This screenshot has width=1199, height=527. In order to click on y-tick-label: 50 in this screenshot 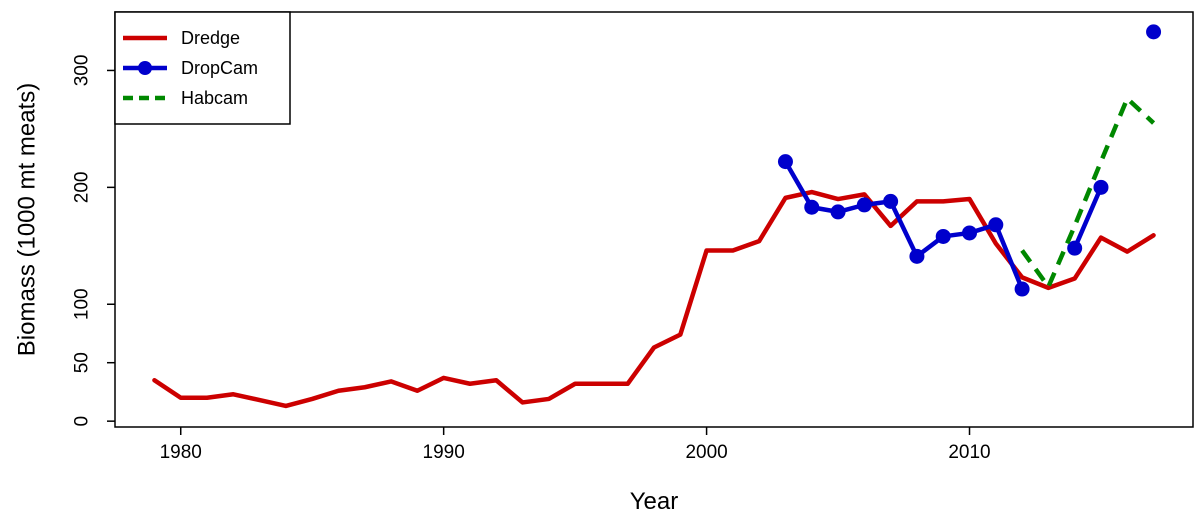, I will do `click(82, 362)`.